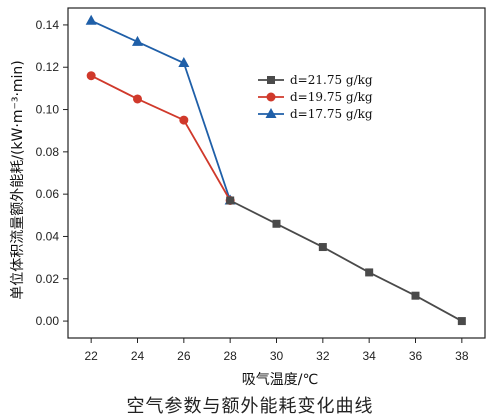 The image size is (500, 420). Describe the element at coordinates (323, 356) in the screenshot. I see `x-tick-label: 32` at that location.